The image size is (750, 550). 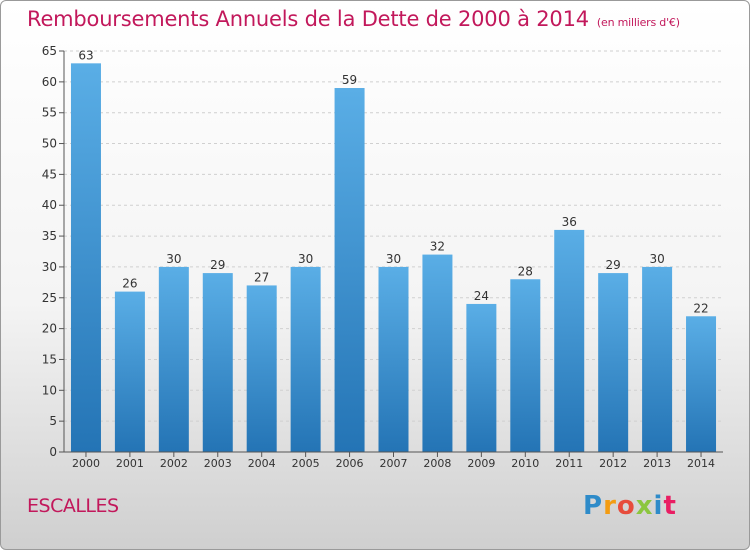 What do you see at coordinates (49, 359) in the screenshot?
I see `y-tick-label: 15` at bounding box center [49, 359].